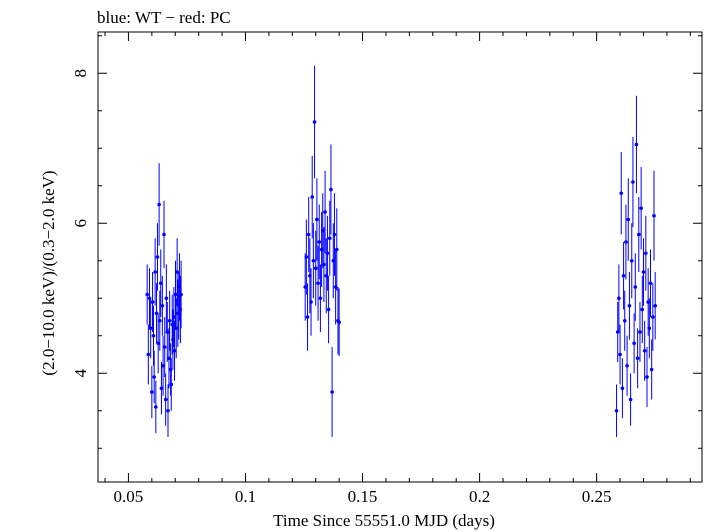 This screenshot has height=532, width=705. What do you see at coordinates (597, 496) in the screenshot?
I see `x-tick-label: 0.25` at bounding box center [597, 496].